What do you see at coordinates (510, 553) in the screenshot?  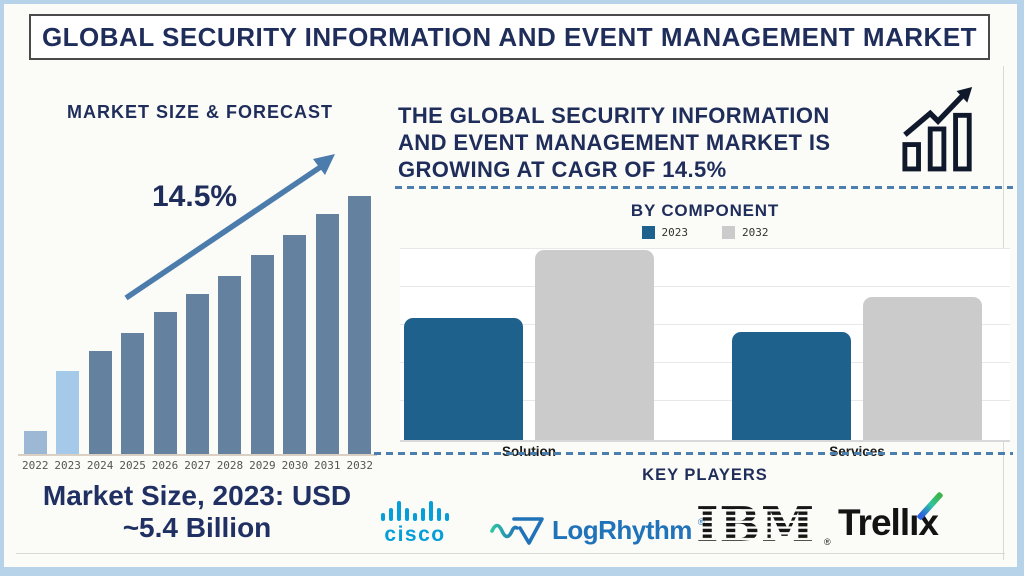 I see `panel-edge-bottom` at bounding box center [510, 553].